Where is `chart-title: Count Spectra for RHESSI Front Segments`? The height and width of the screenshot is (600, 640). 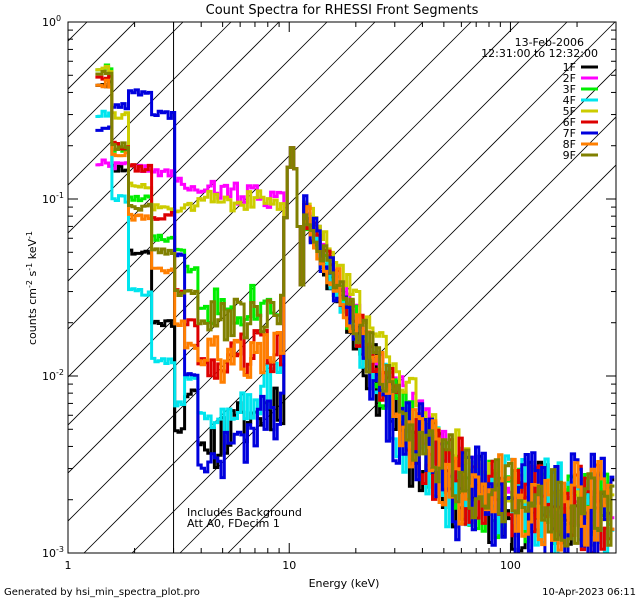
chart-title: Count Spectra for RHESSI Front Segments is located at coordinates (342, 10).